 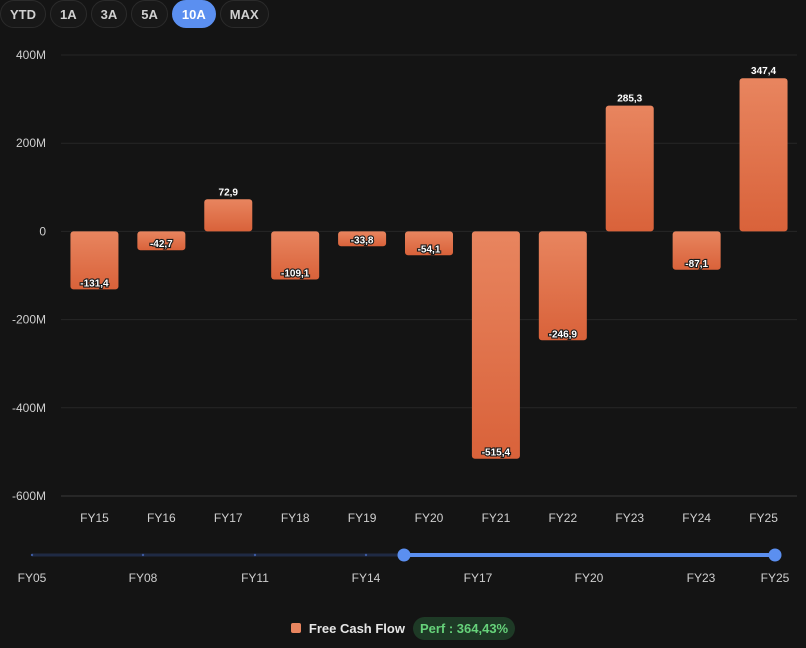 I want to click on y-tick-label: 400M, so click(x=31, y=55).